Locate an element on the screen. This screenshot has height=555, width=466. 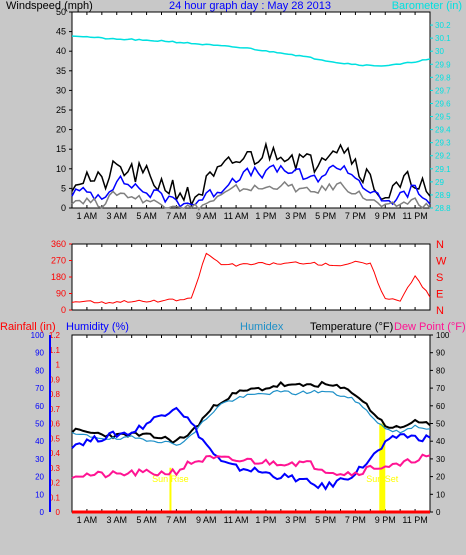
dew-point-line is located at coordinates (251, 466).